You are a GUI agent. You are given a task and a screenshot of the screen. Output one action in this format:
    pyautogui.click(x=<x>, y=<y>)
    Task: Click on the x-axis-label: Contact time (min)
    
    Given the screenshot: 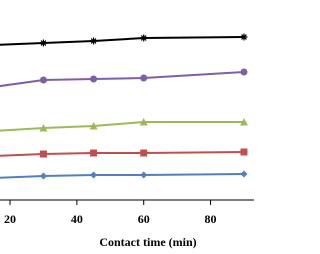 What is the action you would take?
    pyautogui.click(x=147, y=242)
    